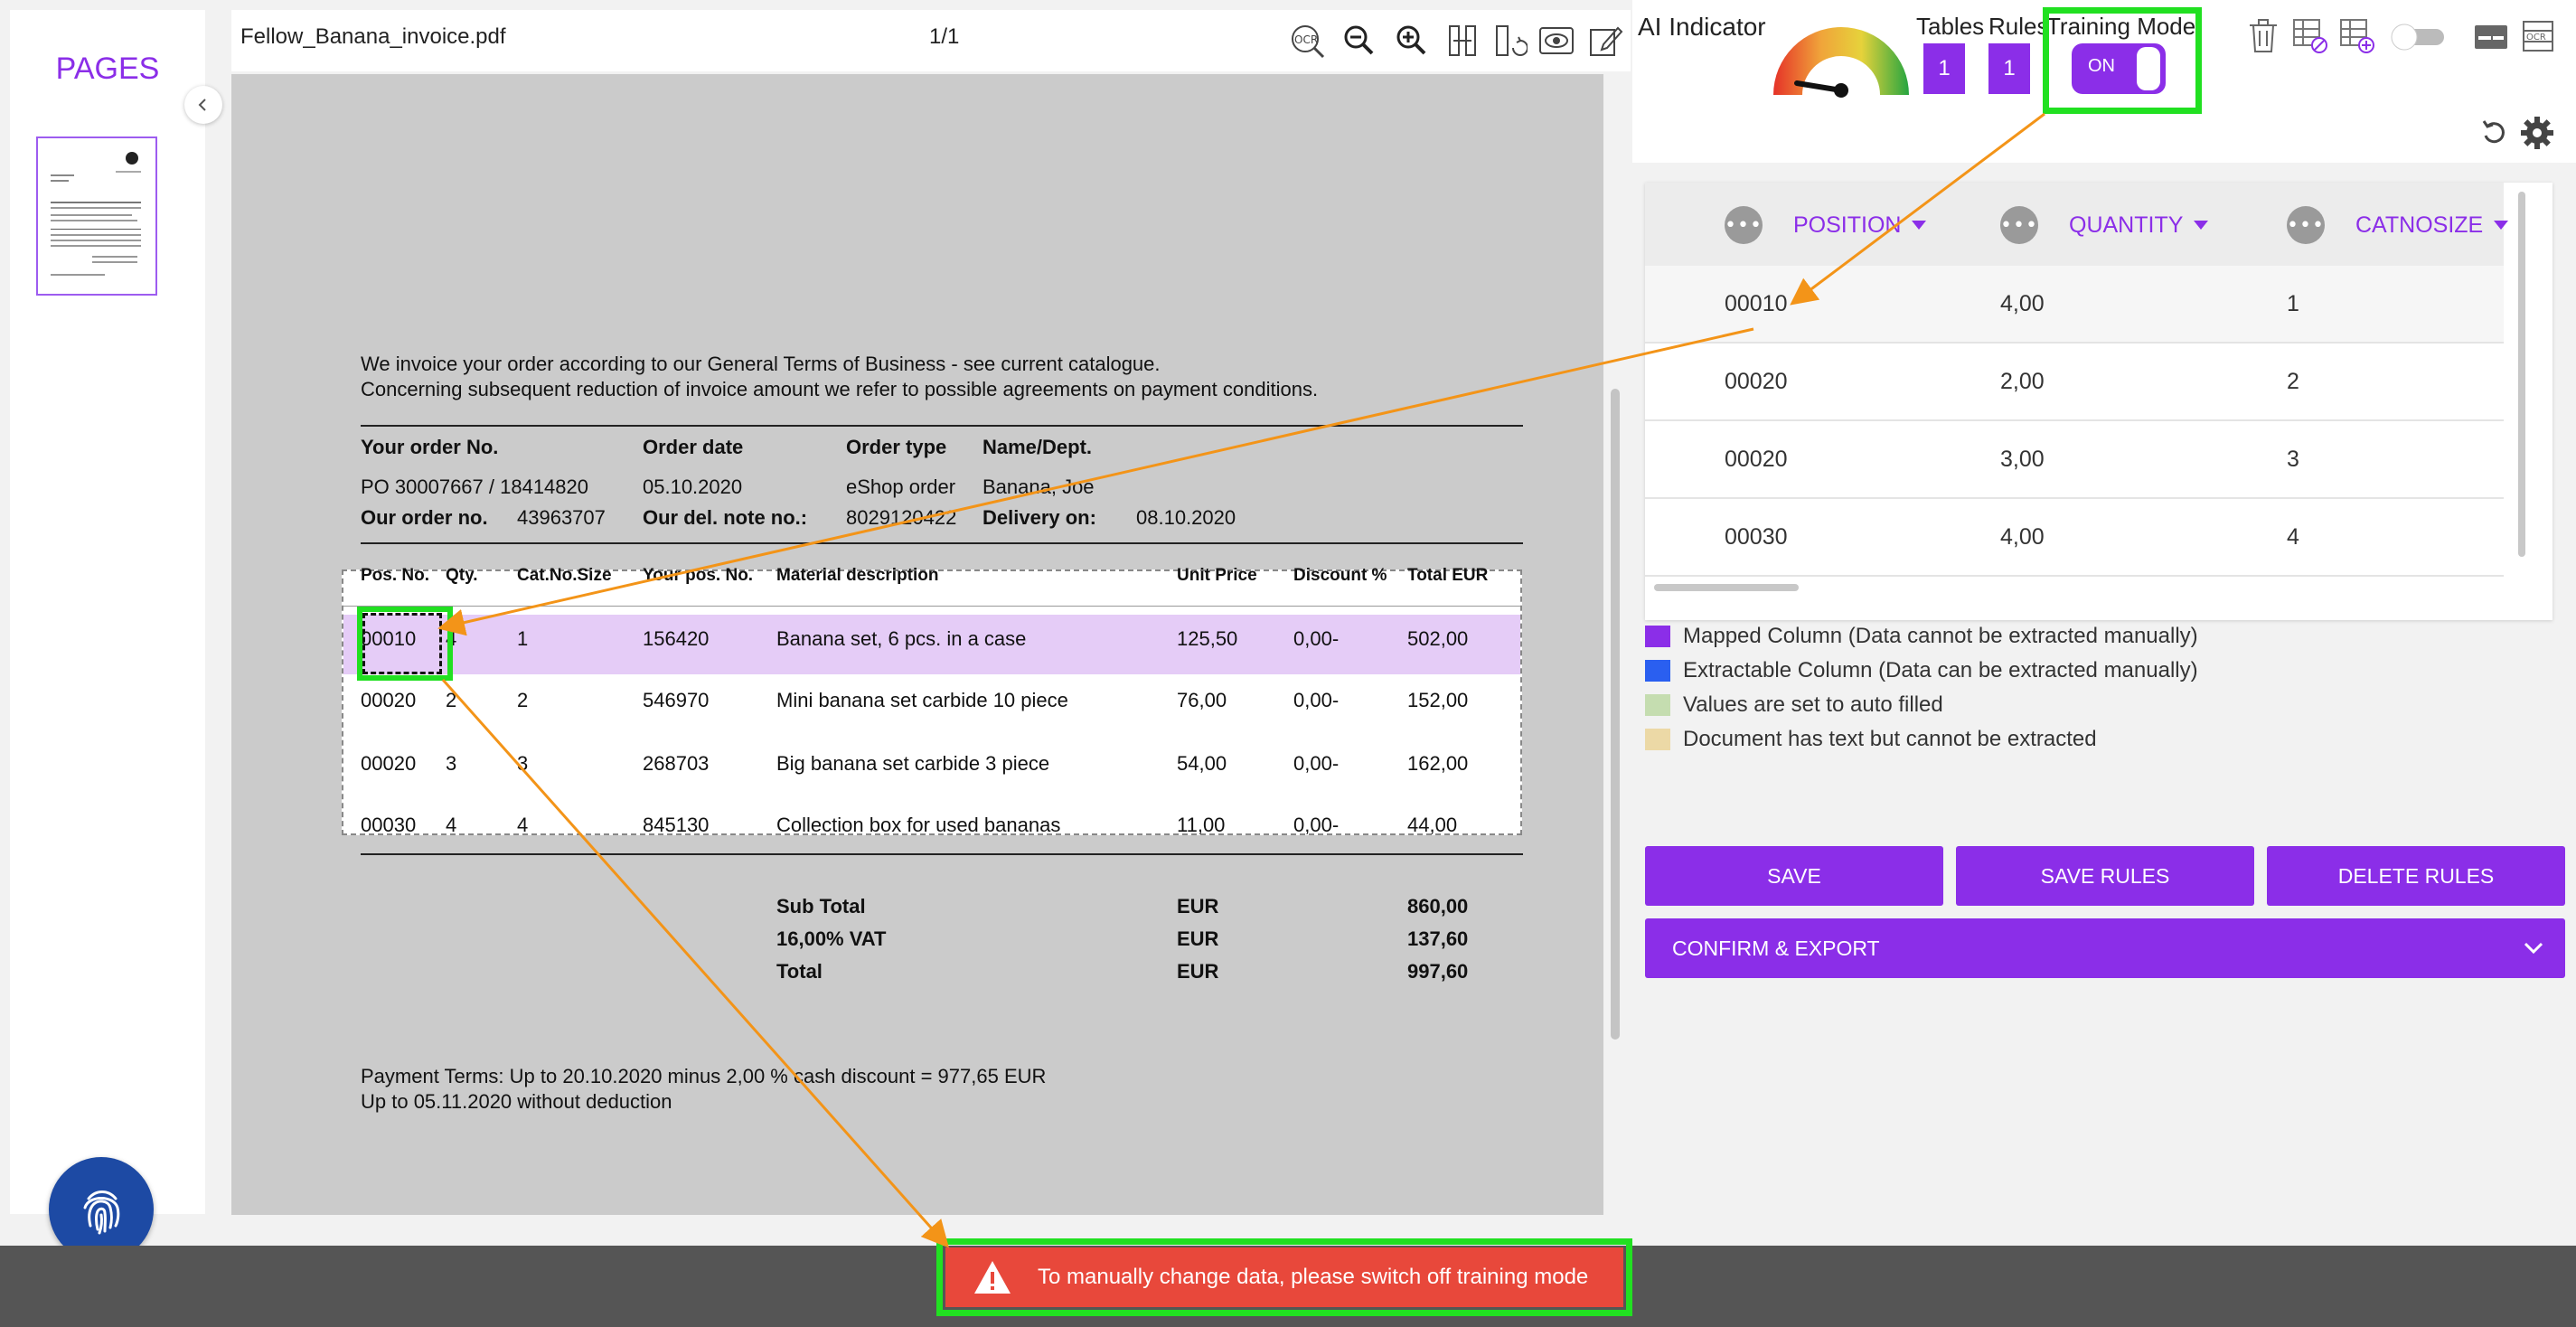 This screenshot has width=2576, height=1327. Describe the element at coordinates (2293, 304) in the screenshot. I see `table-cell: 1` at that location.